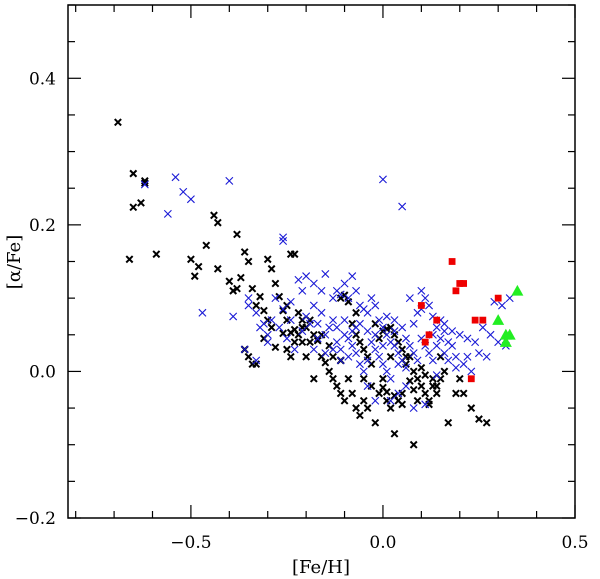 This screenshot has height=579, width=600. I want to click on x-tick-label: −0.5, so click(190, 543).